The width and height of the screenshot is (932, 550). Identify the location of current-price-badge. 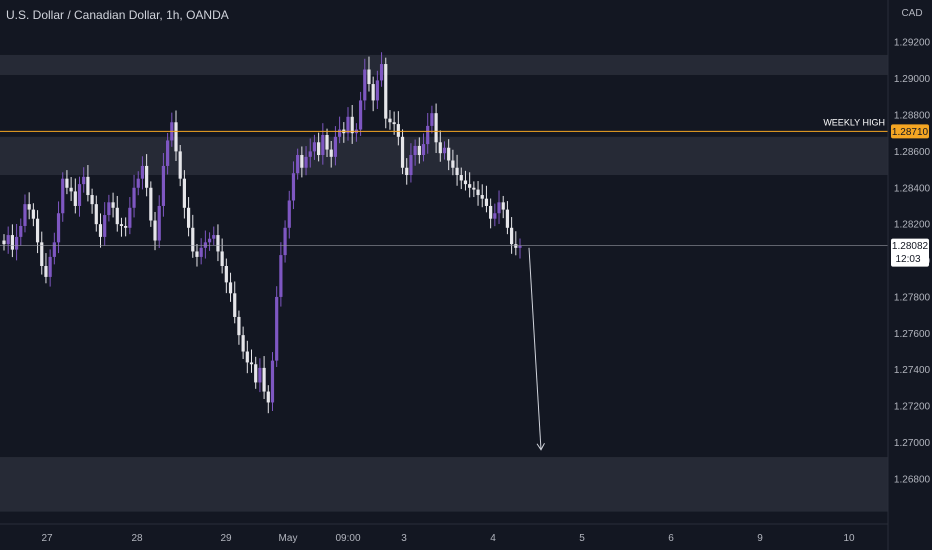
(910, 252).